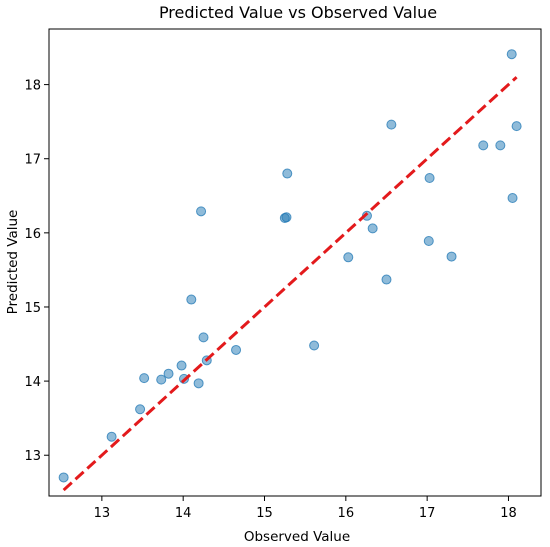  What do you see at coordinates (36, 271) in the screenshot?
I see `y-axis-ticks: 13 14 15 16 17 18` at bounding box center [36, 271].